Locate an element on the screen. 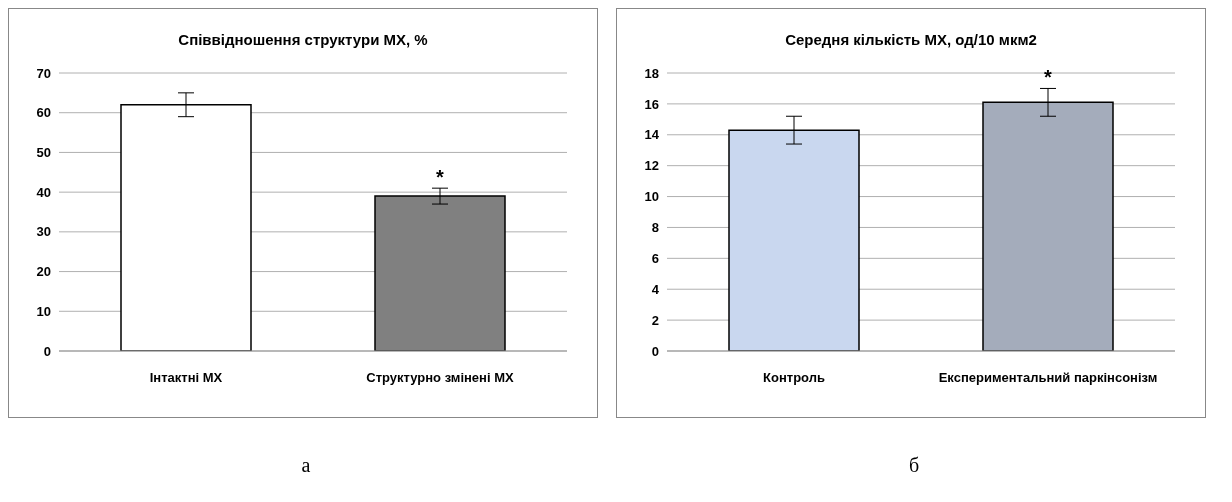  x-tick-label: Інтактні МХ is located at coordinates (186, 378).